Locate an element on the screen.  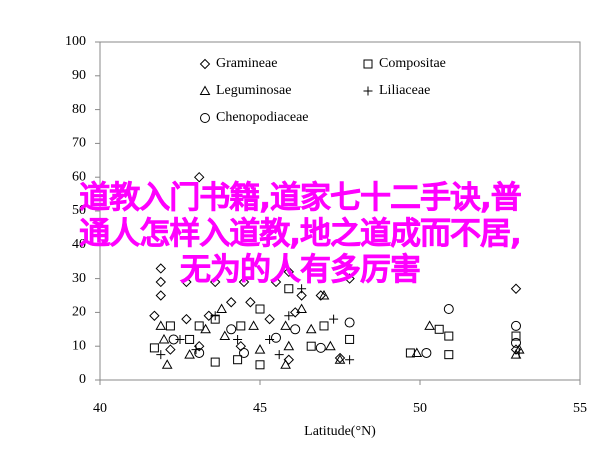
y-tick-label: 10 is located at coordinates (79, 345).